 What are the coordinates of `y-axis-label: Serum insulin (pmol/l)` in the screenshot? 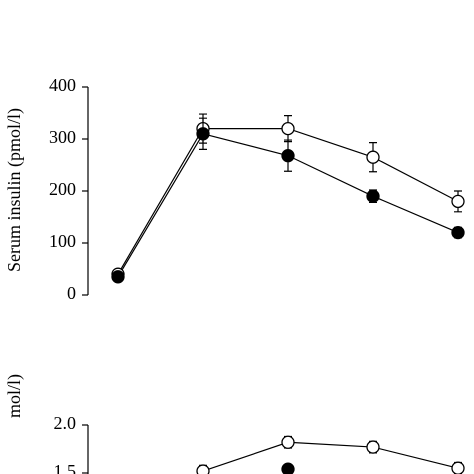 It's located at (14, 190).